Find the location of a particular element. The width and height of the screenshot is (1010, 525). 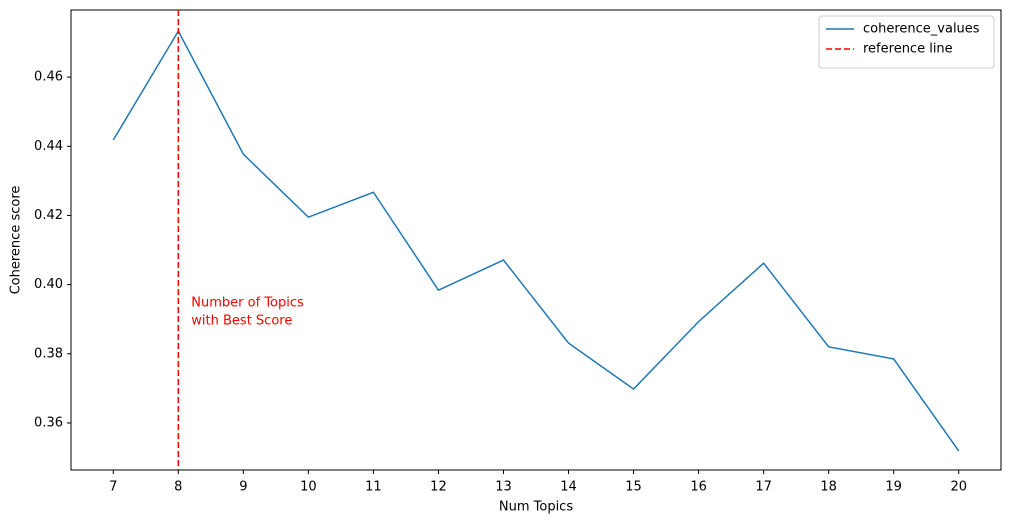

x-tick-label: 14 is located at coordinates (568, 487).